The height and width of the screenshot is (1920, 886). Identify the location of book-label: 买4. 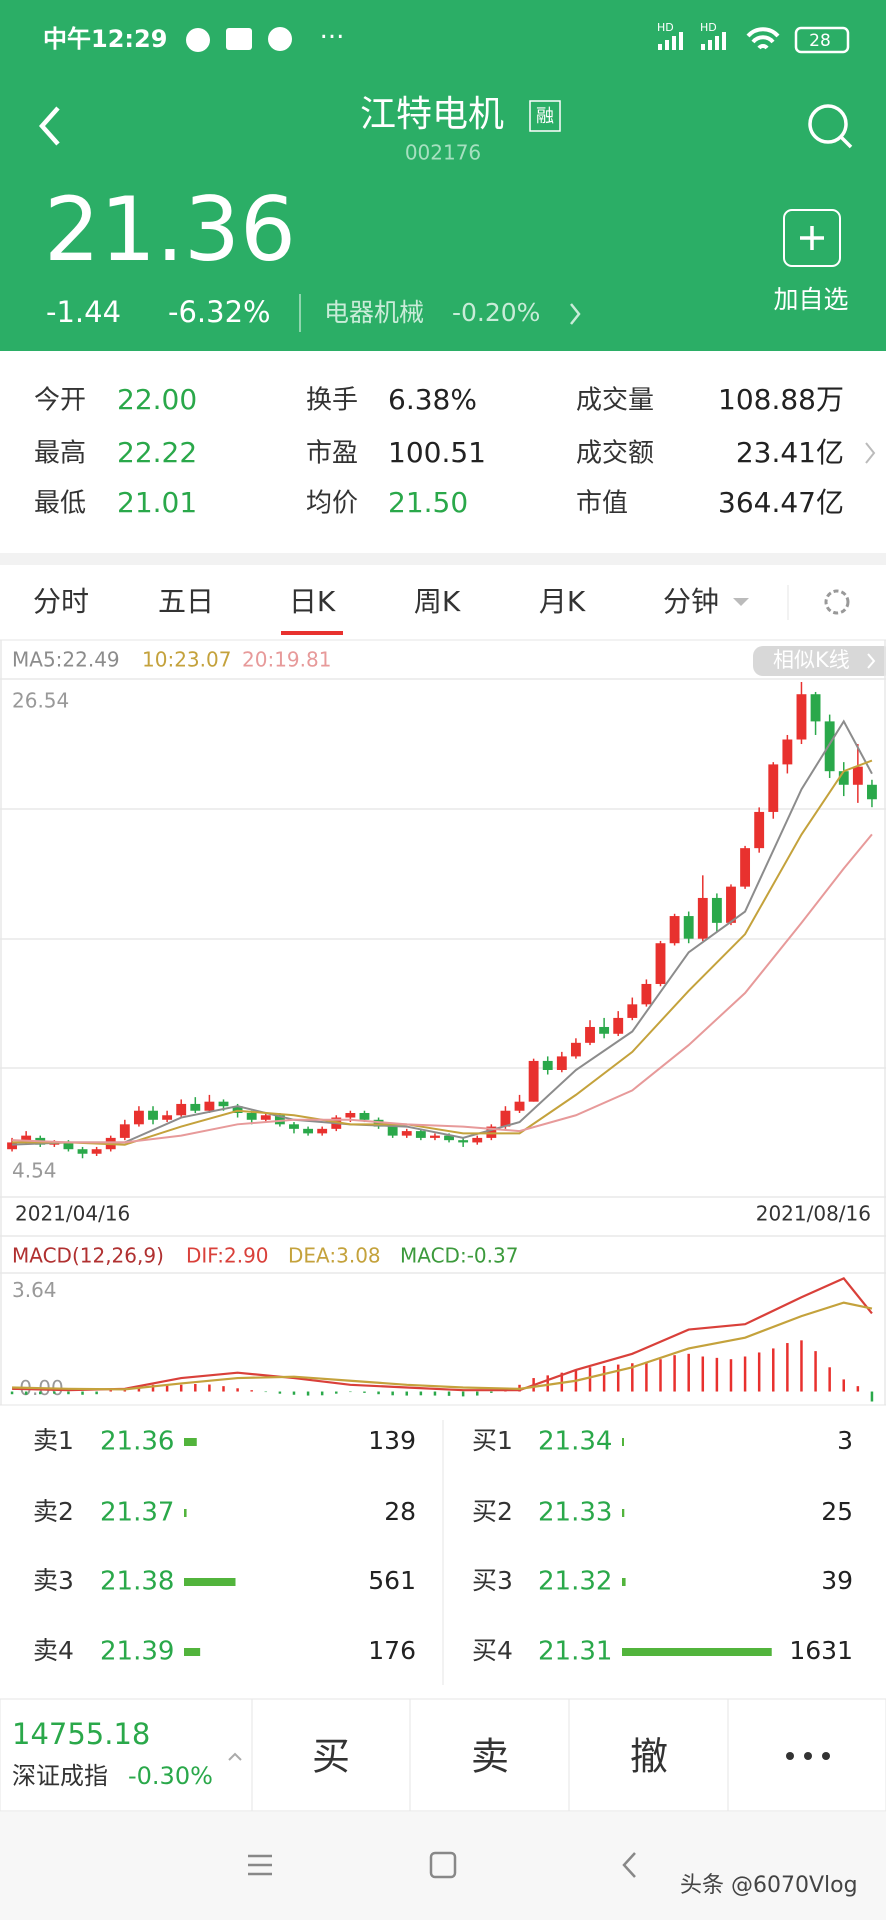
(492, 1650).